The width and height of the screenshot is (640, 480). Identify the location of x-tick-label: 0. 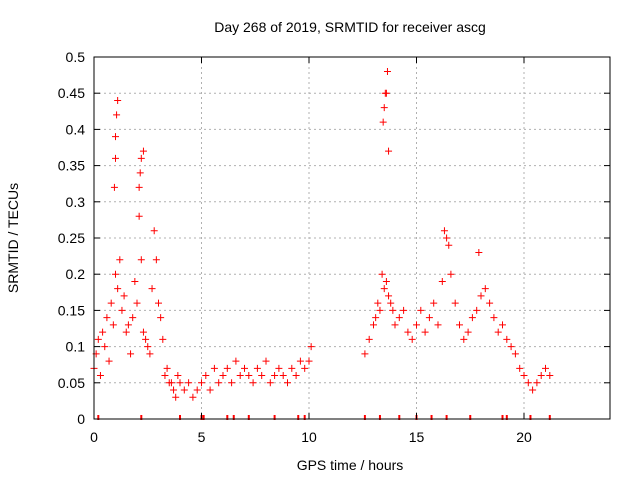
(94, 437).